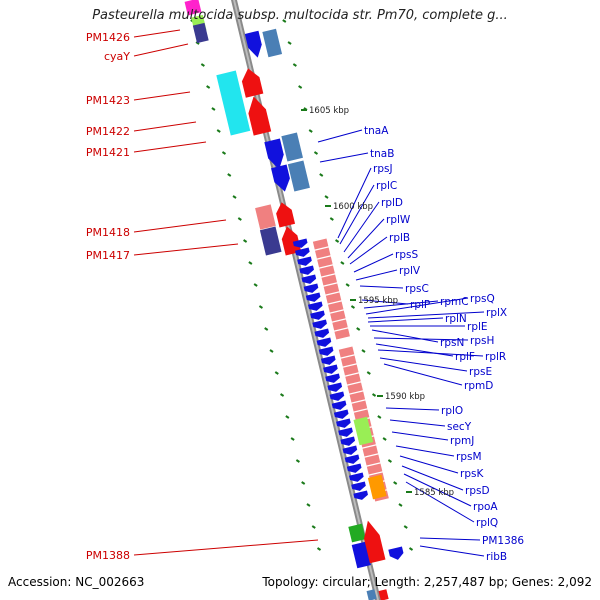 The width and height of the screenshot is (600, 600). What do you see at coordinates (108, 555) in the screenshot?
I see `left-label-pm1388: PM1388` at bounding box center [108, 555].